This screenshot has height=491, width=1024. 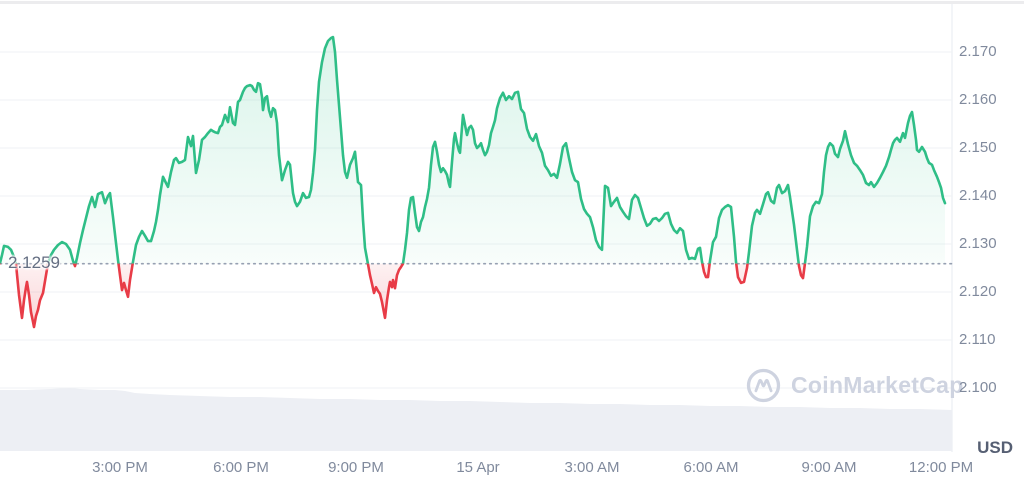 I want to click on coinmarketcap-watermark: CoinMarketCap, so click(x=854, y=385).